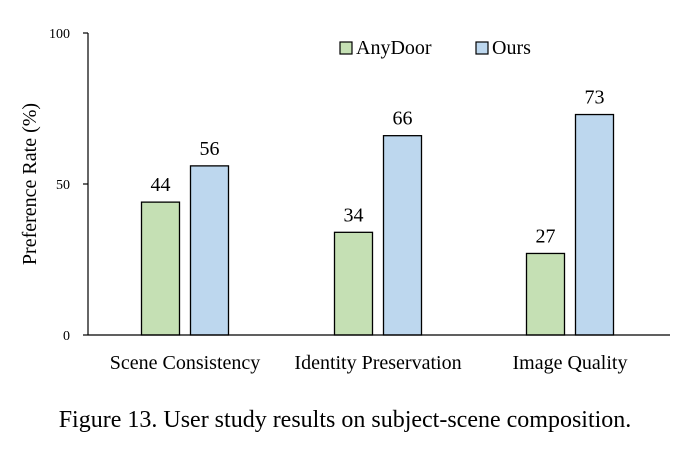 Image resolution: width=690 pixels, height=454 pixels. Describe the element at coordinates (595, 98) in the screenshot. I see `value-label-ours-2: 73` at that location.